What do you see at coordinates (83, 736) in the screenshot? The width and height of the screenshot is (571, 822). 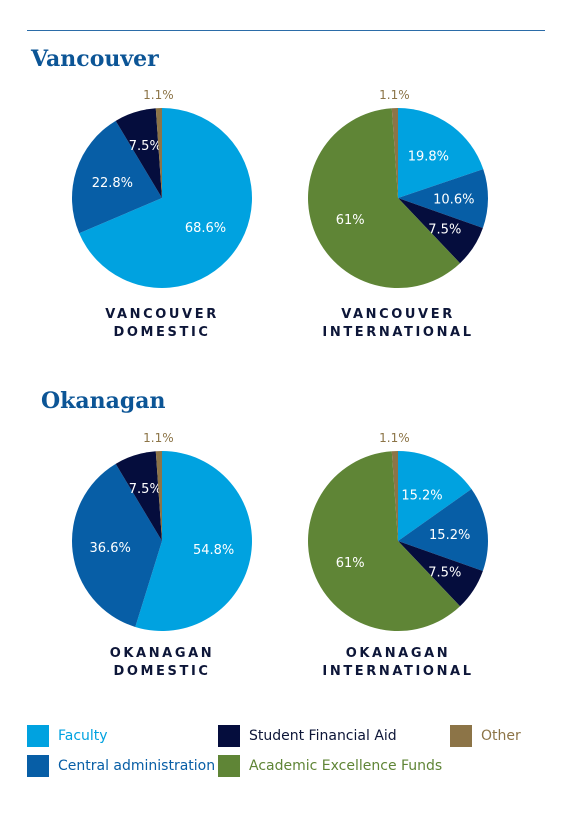 I see `legend-label-faculty: Faculty` at bounding box center [83, 736].